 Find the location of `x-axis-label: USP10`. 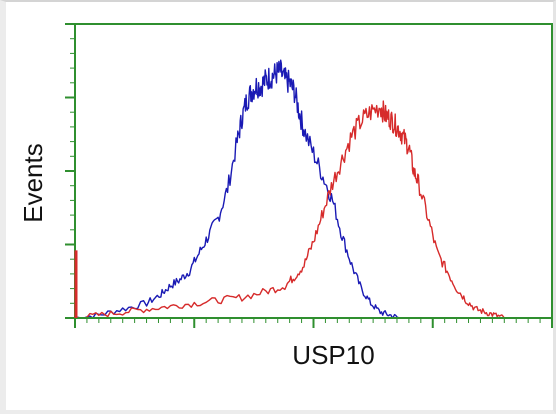

x-axis-label: USP10 is located at coordinates (333, 355).